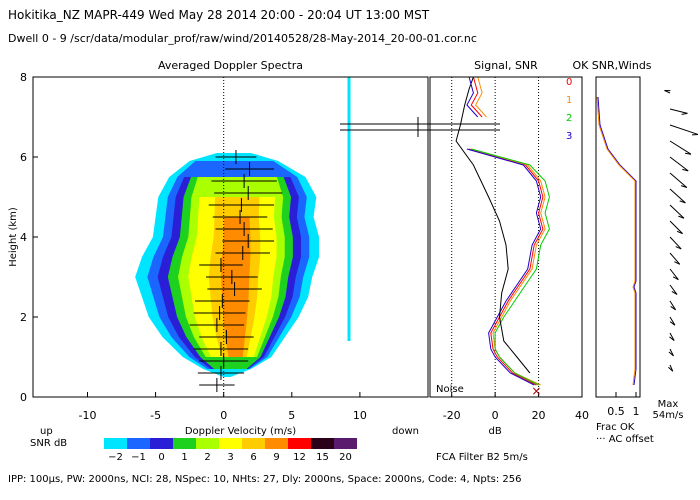  I want to click on ok-frame, so click(618, 237).